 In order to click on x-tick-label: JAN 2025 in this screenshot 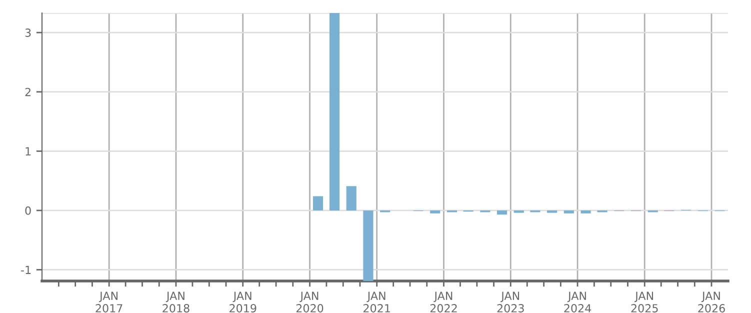, I will do `click(644, 302)`.